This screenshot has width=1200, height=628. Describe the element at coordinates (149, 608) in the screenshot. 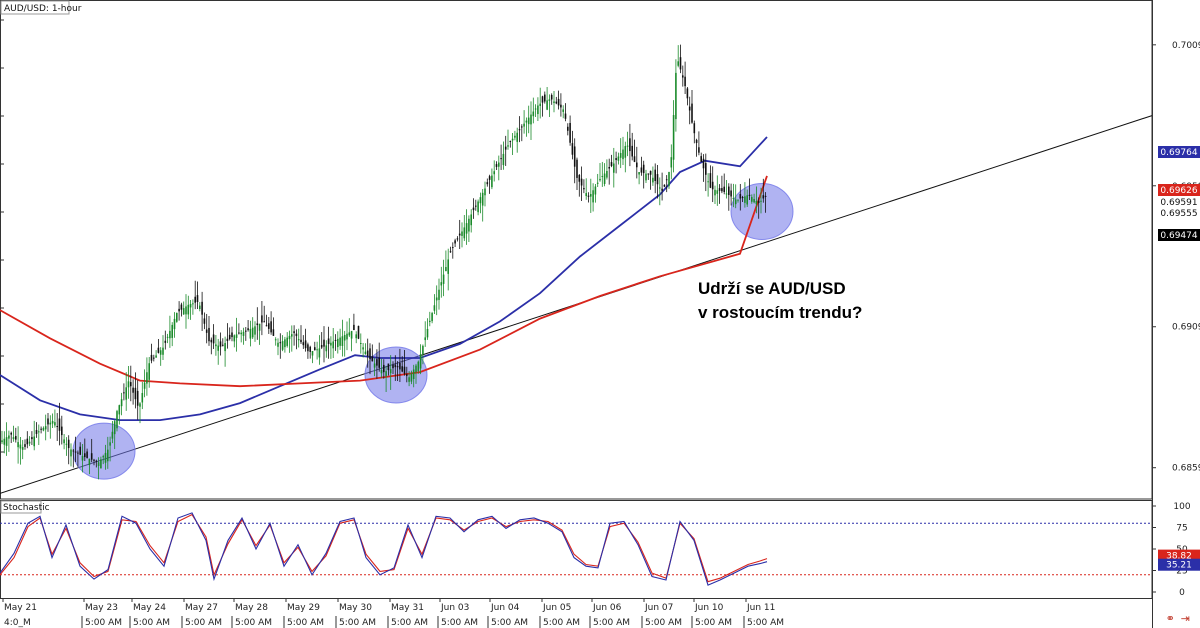

I see `time-date-label-2: May 24` at that location.